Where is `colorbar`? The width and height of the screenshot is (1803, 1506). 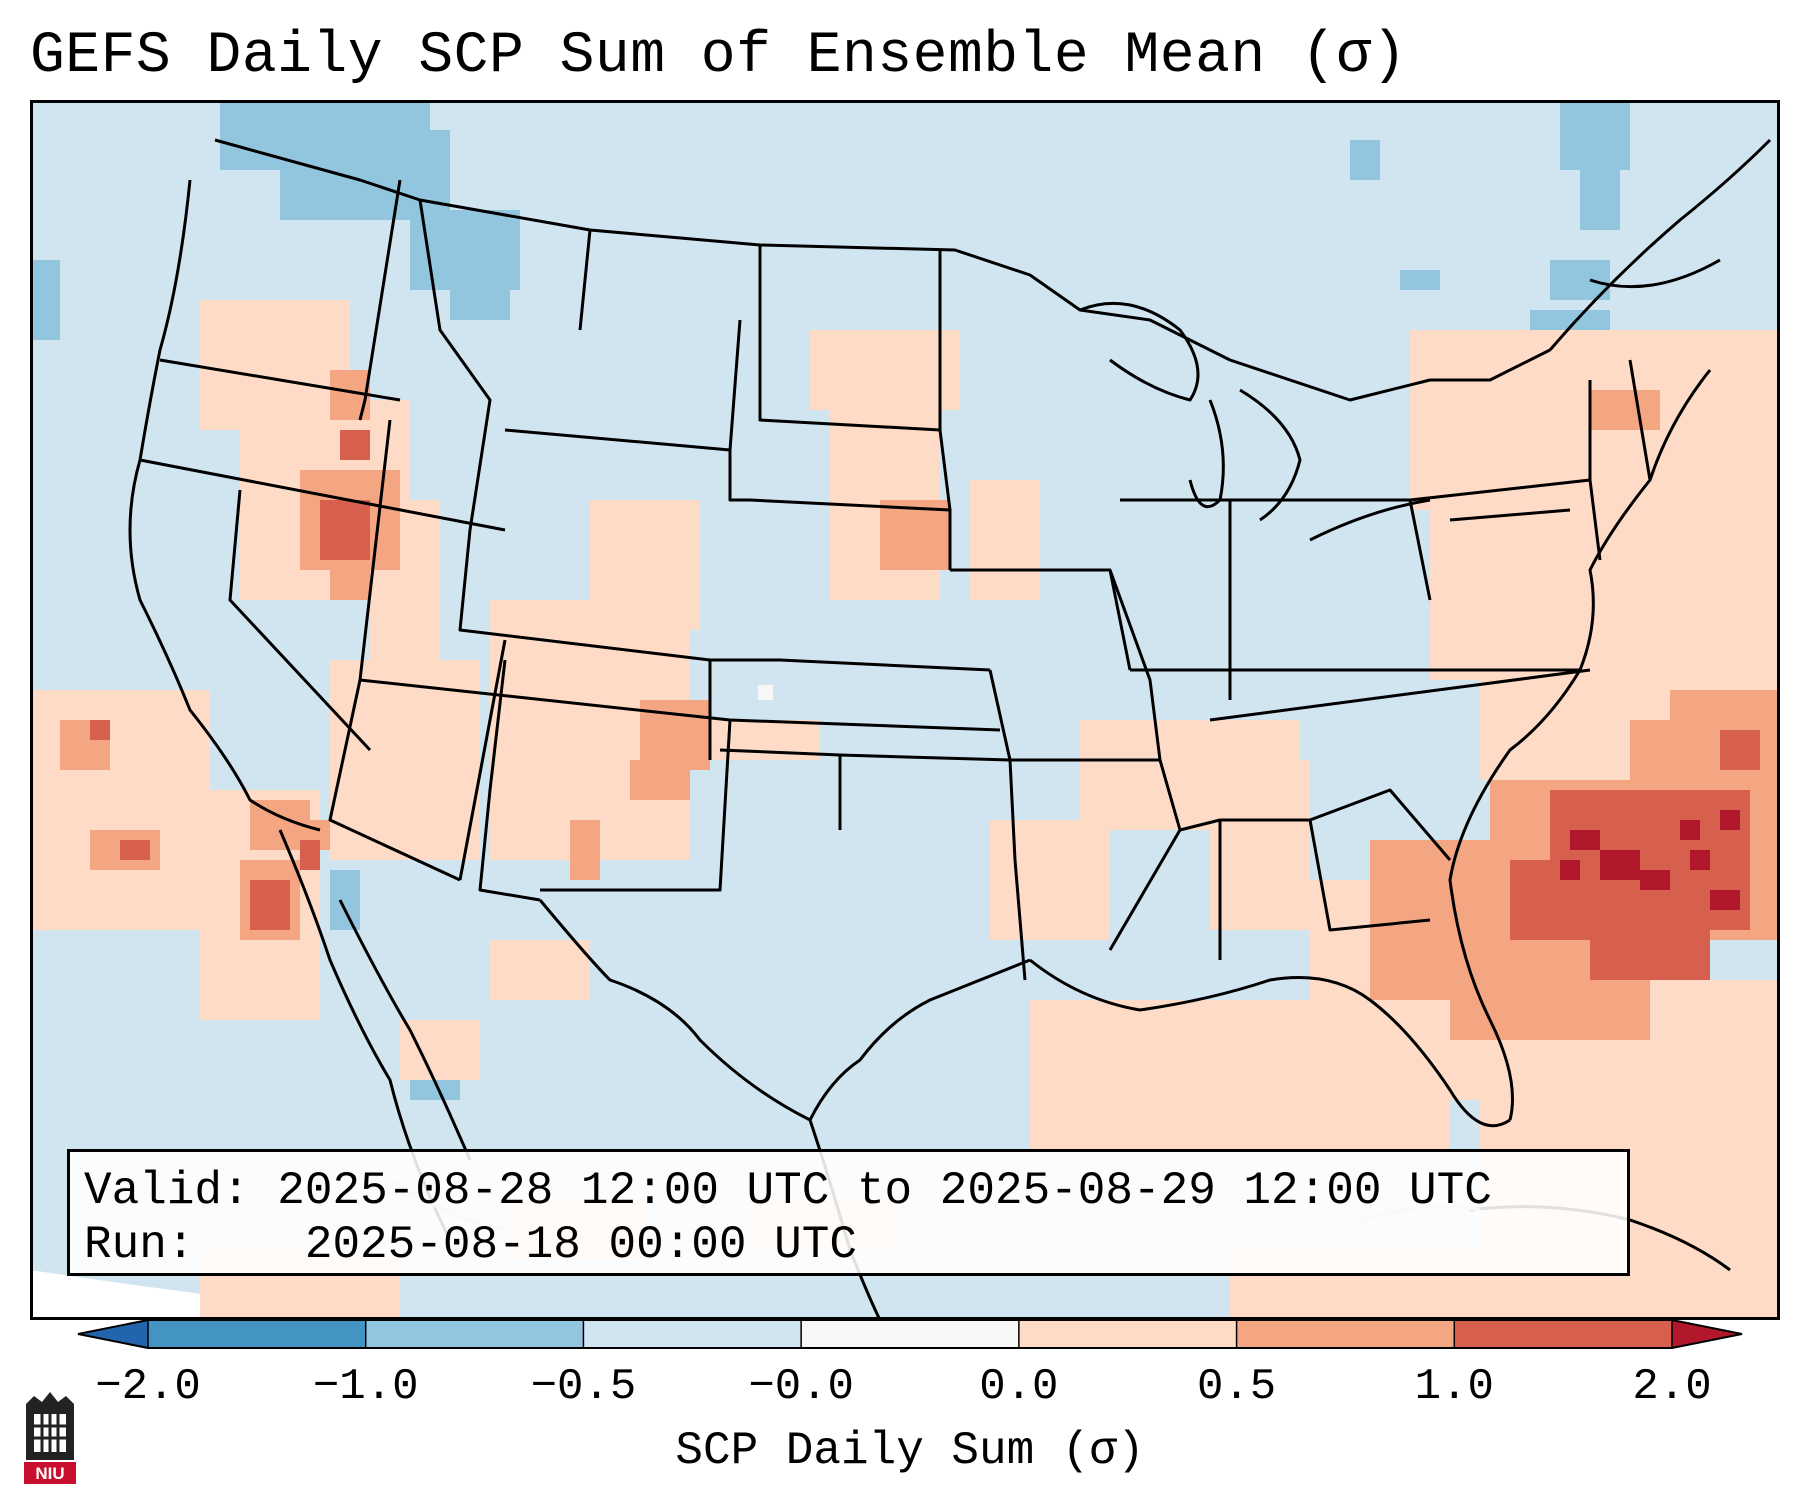 colorbar is located at coordinates (910, 1334).